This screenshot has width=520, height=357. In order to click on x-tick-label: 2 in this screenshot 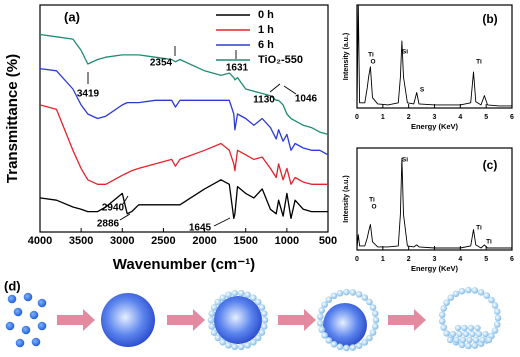, I will do `click(409, 117)`.